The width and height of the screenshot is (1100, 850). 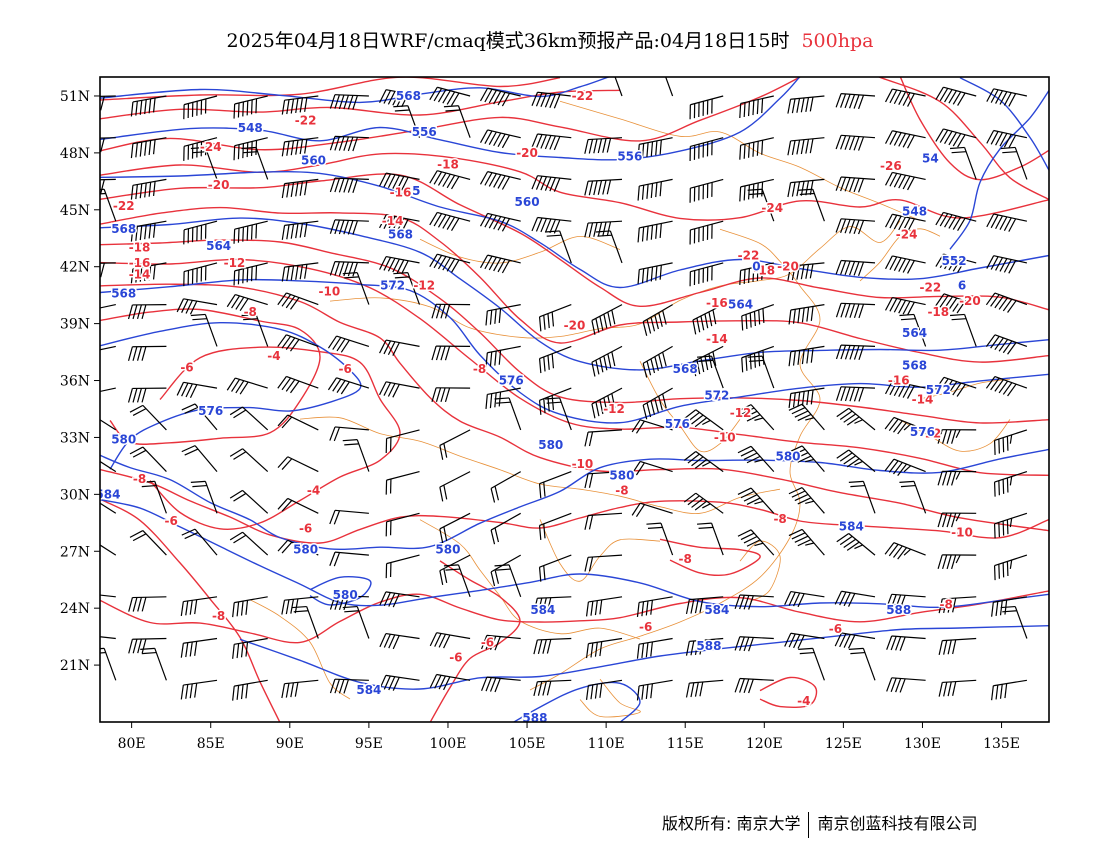 I want to click on temperature-label: -14, so click(x=393, y=221).